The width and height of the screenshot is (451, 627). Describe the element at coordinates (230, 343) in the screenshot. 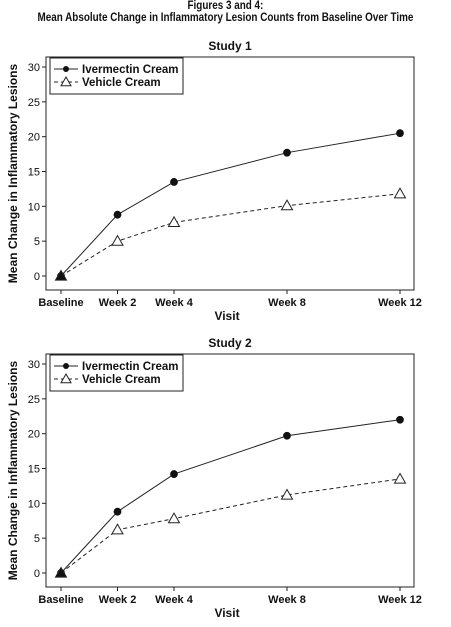

I see `chart-title: Study 2` at that location.